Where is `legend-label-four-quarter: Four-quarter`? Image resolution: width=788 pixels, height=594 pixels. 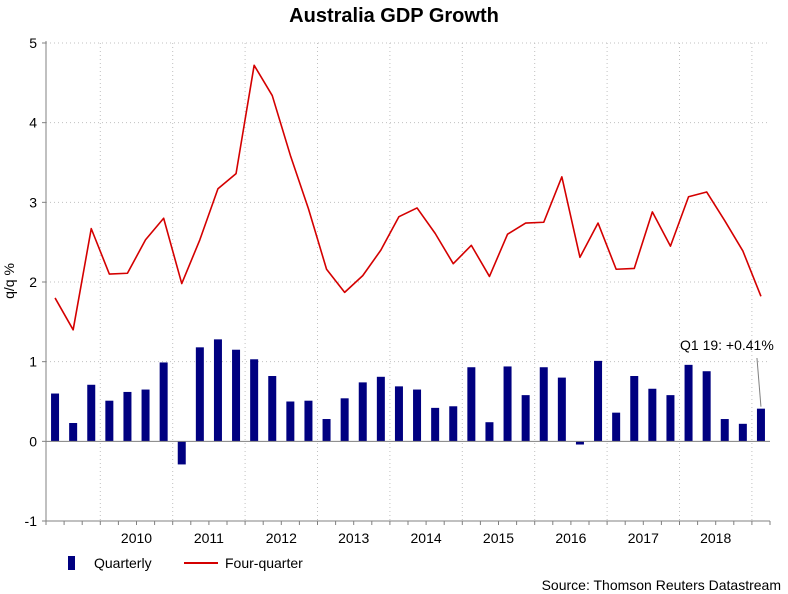 legend-label-four-quarter: Four-quarter is located at coordinates (264, 563).